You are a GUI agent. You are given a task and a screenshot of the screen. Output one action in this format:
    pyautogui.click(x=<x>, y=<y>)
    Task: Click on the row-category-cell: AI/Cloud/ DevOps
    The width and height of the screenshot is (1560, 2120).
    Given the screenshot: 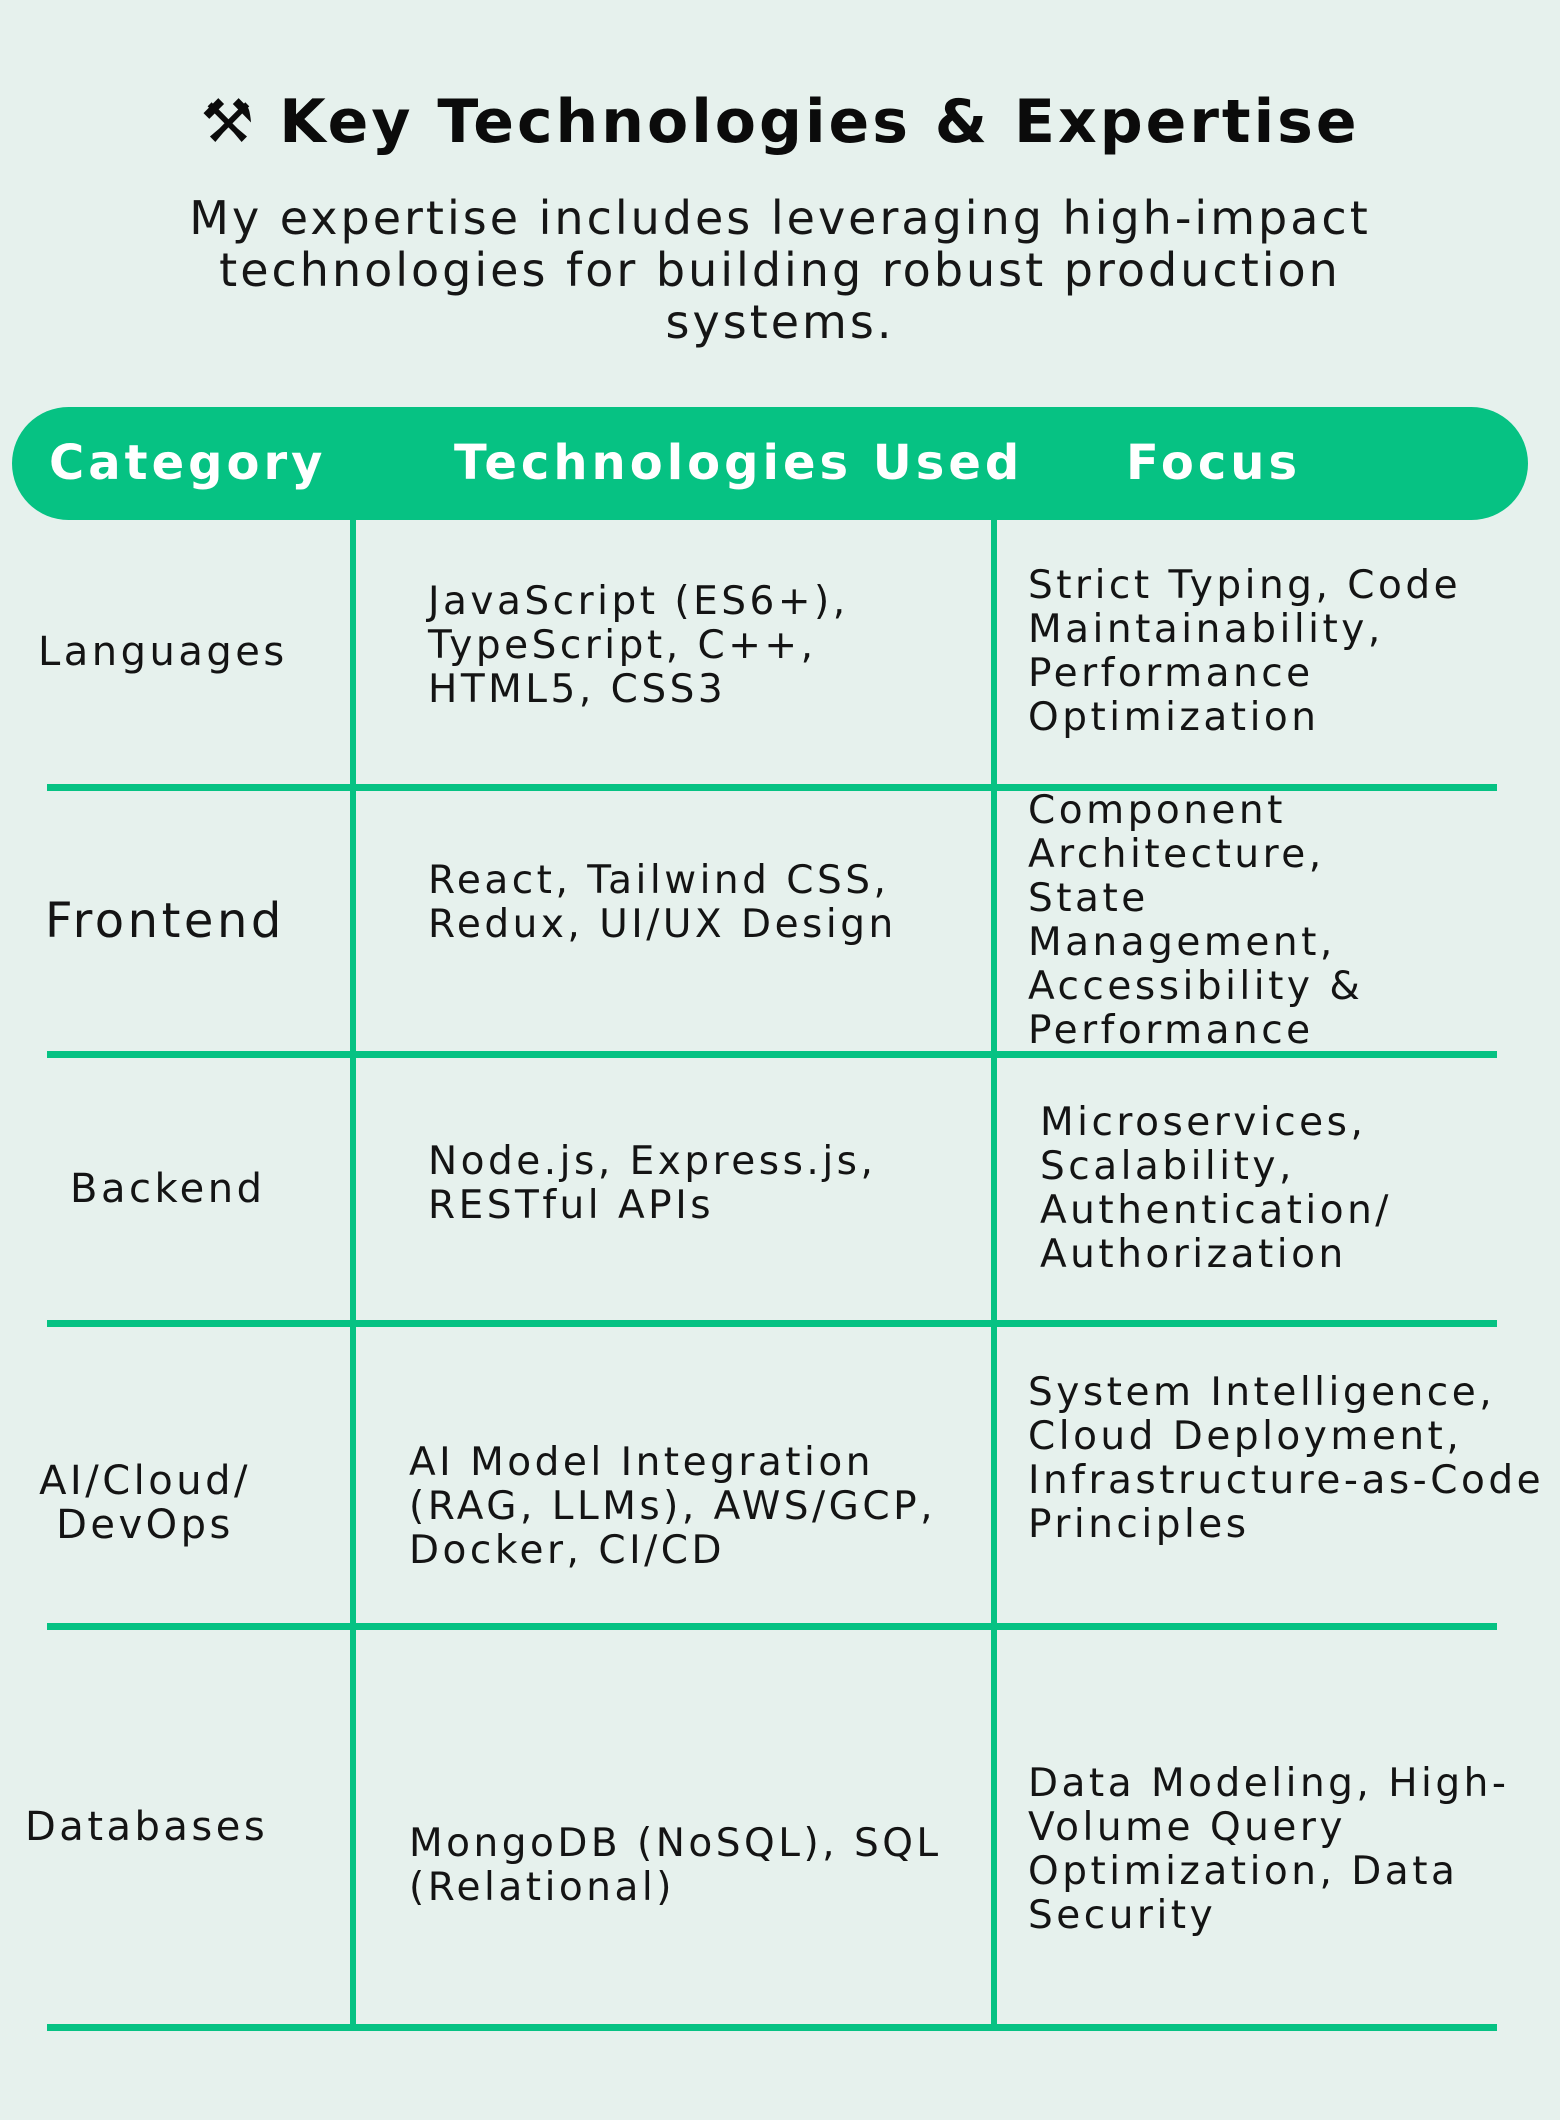 What is the action you would take?
    pyautogui.click(x=185, y=1475)
    